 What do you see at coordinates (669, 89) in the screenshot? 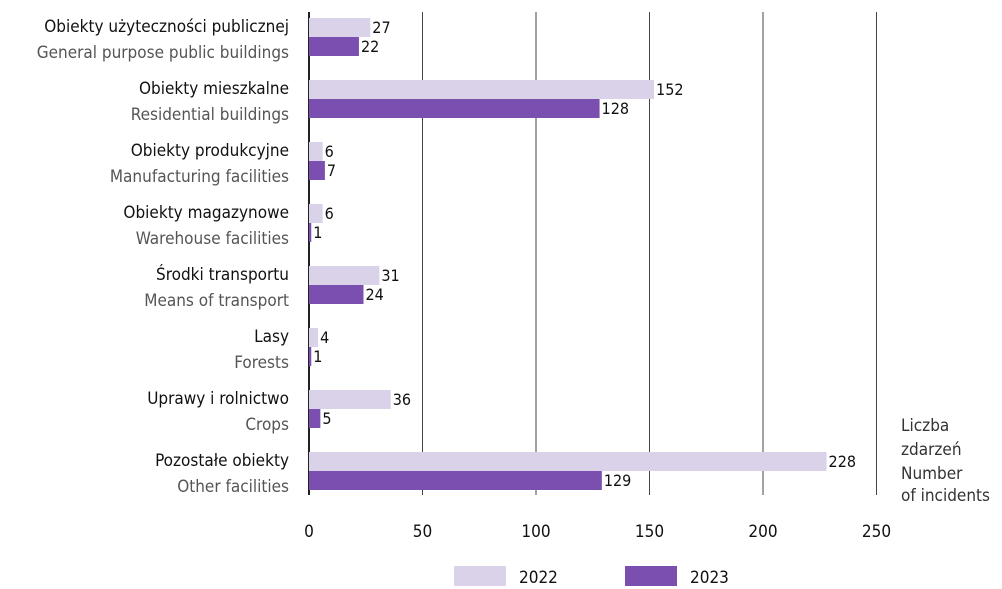
I see `value-label-2022-1: 152` at bounding box center [669, 89].